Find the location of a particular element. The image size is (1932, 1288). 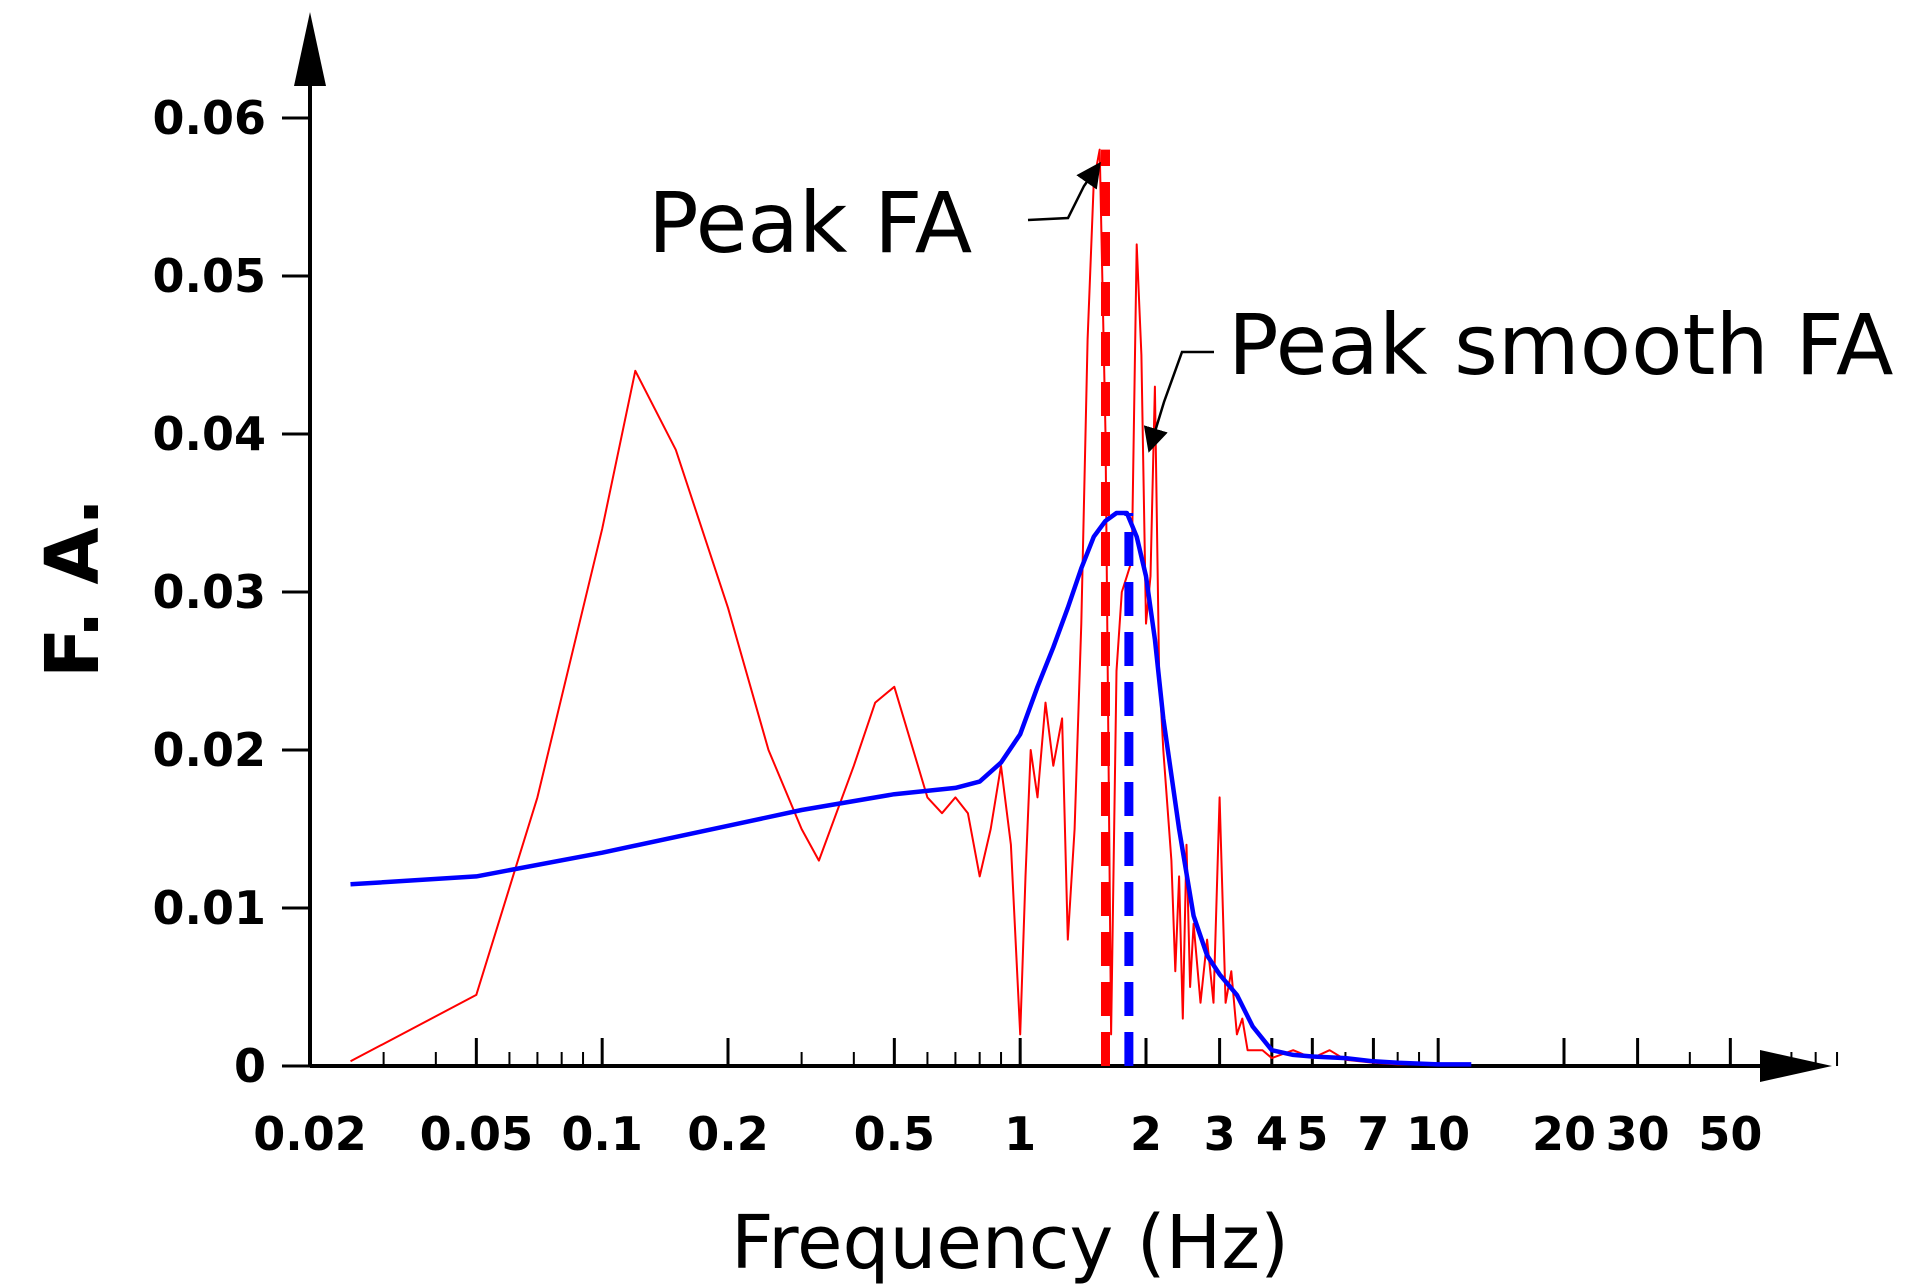

annotation-peak-smooth-fa-arrow is located at coordinates (1178, 401).